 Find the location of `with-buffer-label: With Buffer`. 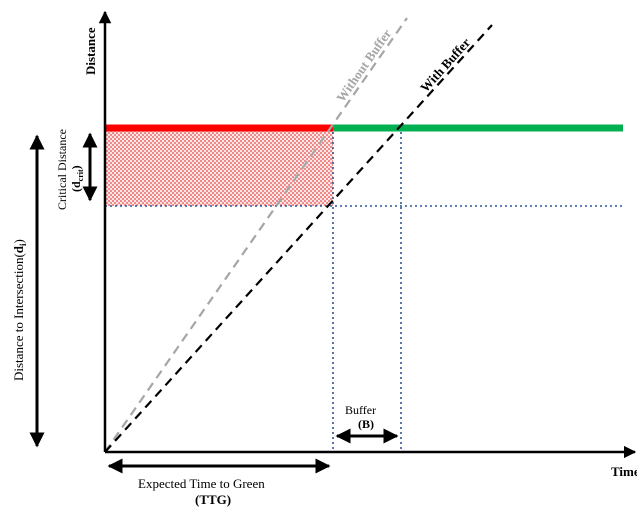

with-buffer-label: With Buffer is located at coordinates (445, 65).